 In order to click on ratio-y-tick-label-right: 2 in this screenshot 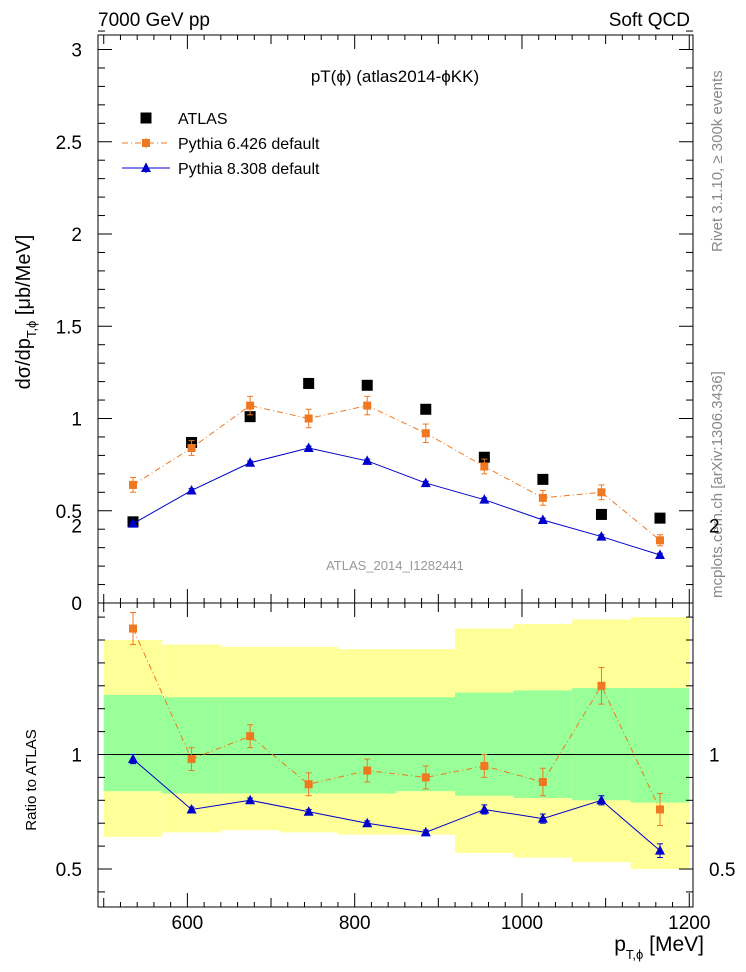, I will do `click(714, 527)`.